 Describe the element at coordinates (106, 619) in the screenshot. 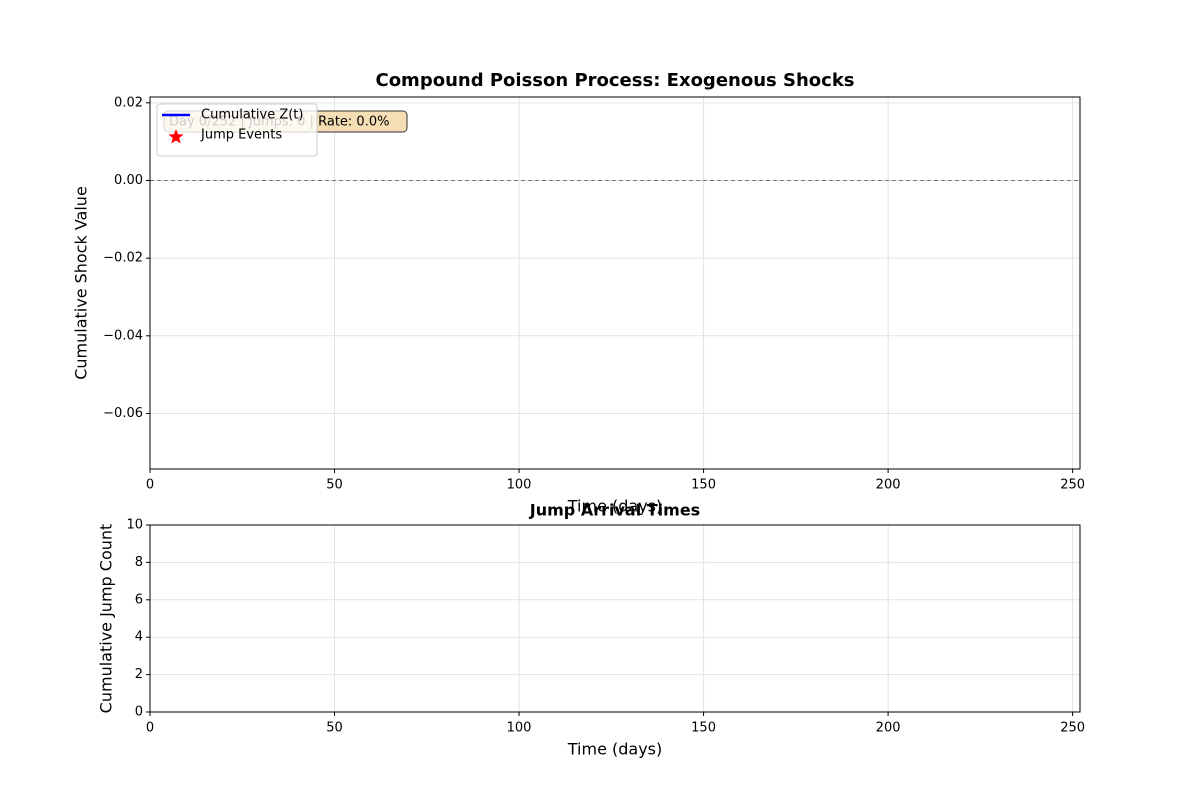

I see `y-axis-label: Cumulative Jump Count` at that location.